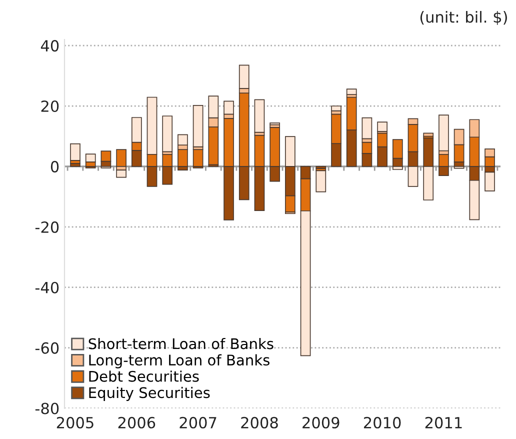 This screenshot has height=439, width=516. I want to click on x-tick-label: 2007, so click(198, 422).